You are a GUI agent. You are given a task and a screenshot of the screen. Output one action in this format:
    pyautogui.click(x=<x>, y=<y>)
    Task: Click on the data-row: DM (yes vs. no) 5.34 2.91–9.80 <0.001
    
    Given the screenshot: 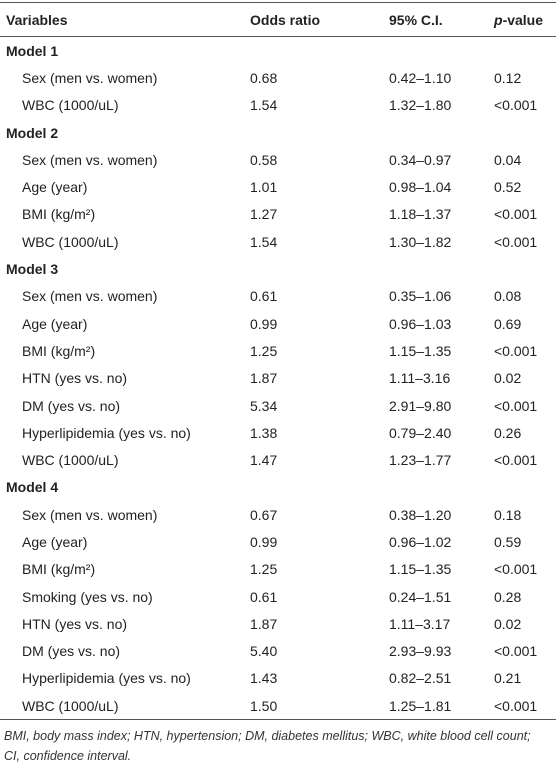 What is the action you would take?
    pyautogui.click(x=278, y=405)
    